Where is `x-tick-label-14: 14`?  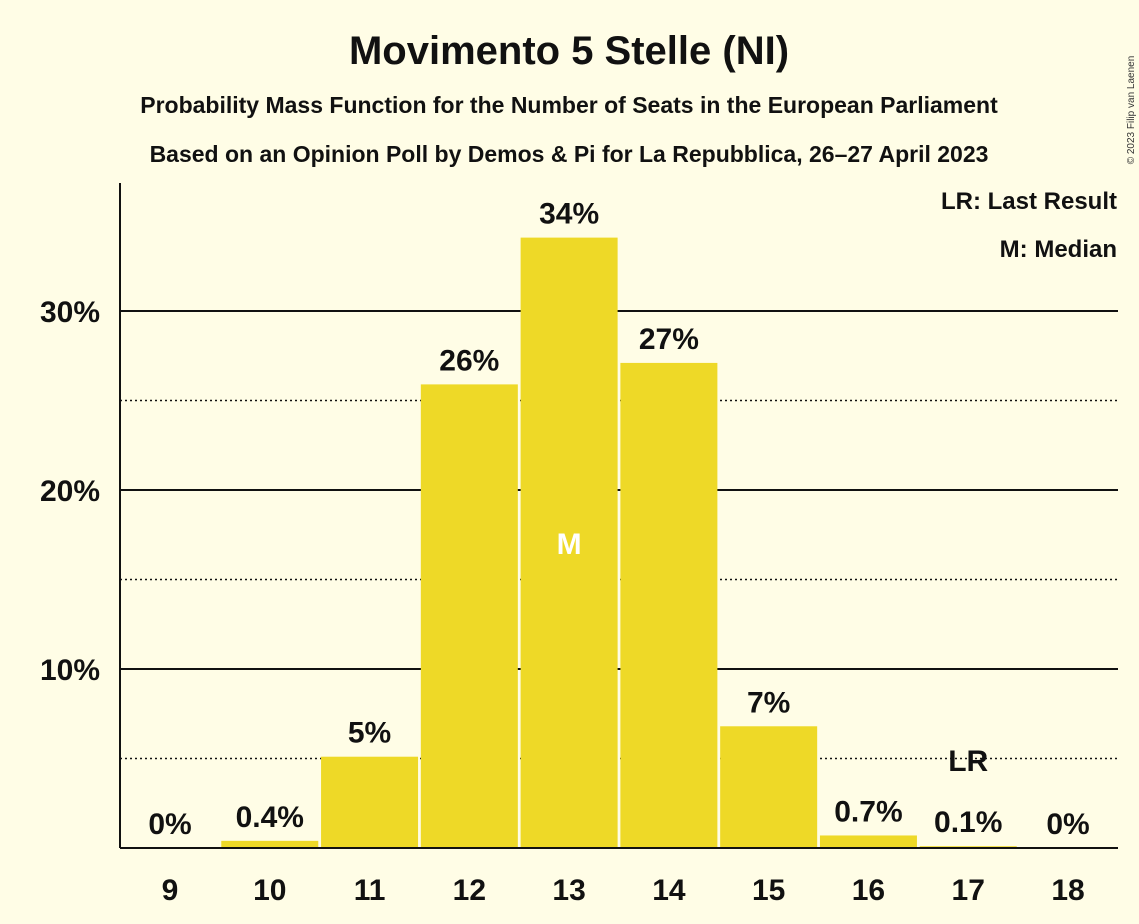
x-tick-label-14: 14 is located at coordinates (669, 890).